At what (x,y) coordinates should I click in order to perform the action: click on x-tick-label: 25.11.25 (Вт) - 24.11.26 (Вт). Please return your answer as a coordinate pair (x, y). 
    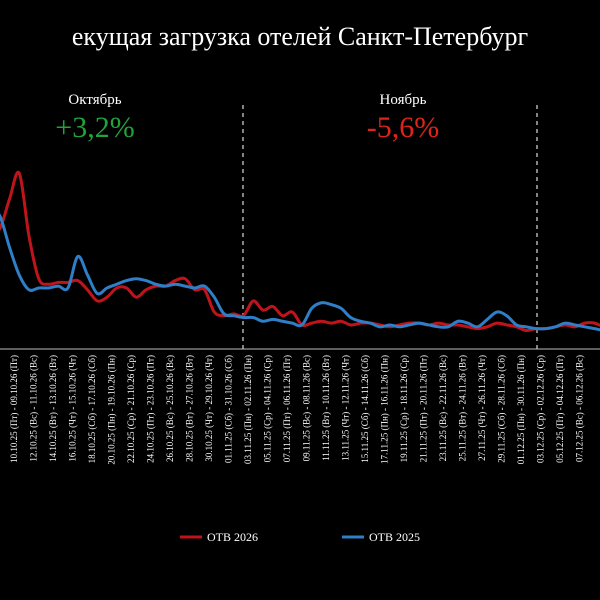
    Looking at the image, I should click on (463, 408).